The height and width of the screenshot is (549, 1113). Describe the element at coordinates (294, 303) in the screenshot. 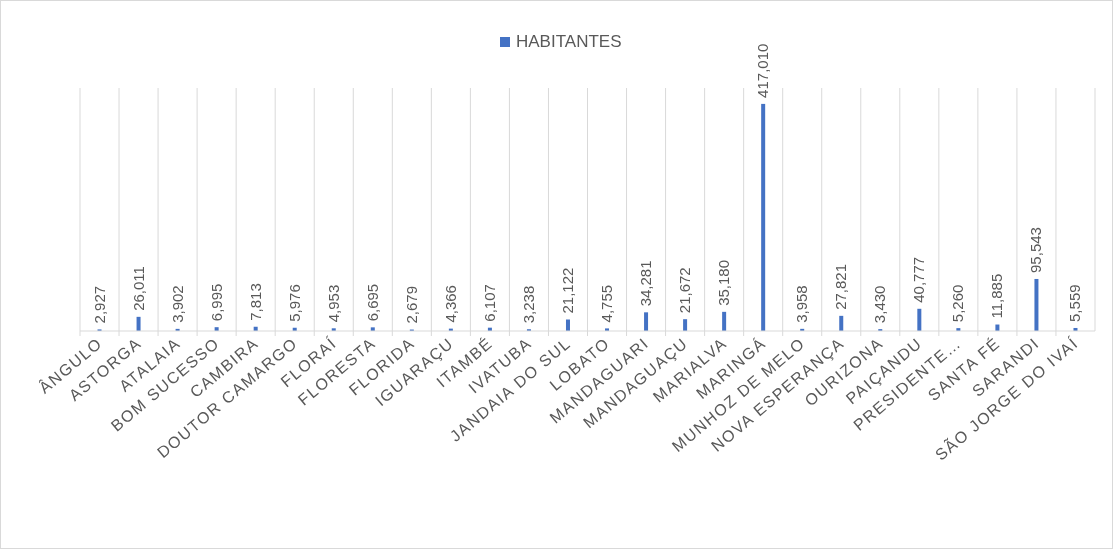

I see `data-label: 5,976` at that location.